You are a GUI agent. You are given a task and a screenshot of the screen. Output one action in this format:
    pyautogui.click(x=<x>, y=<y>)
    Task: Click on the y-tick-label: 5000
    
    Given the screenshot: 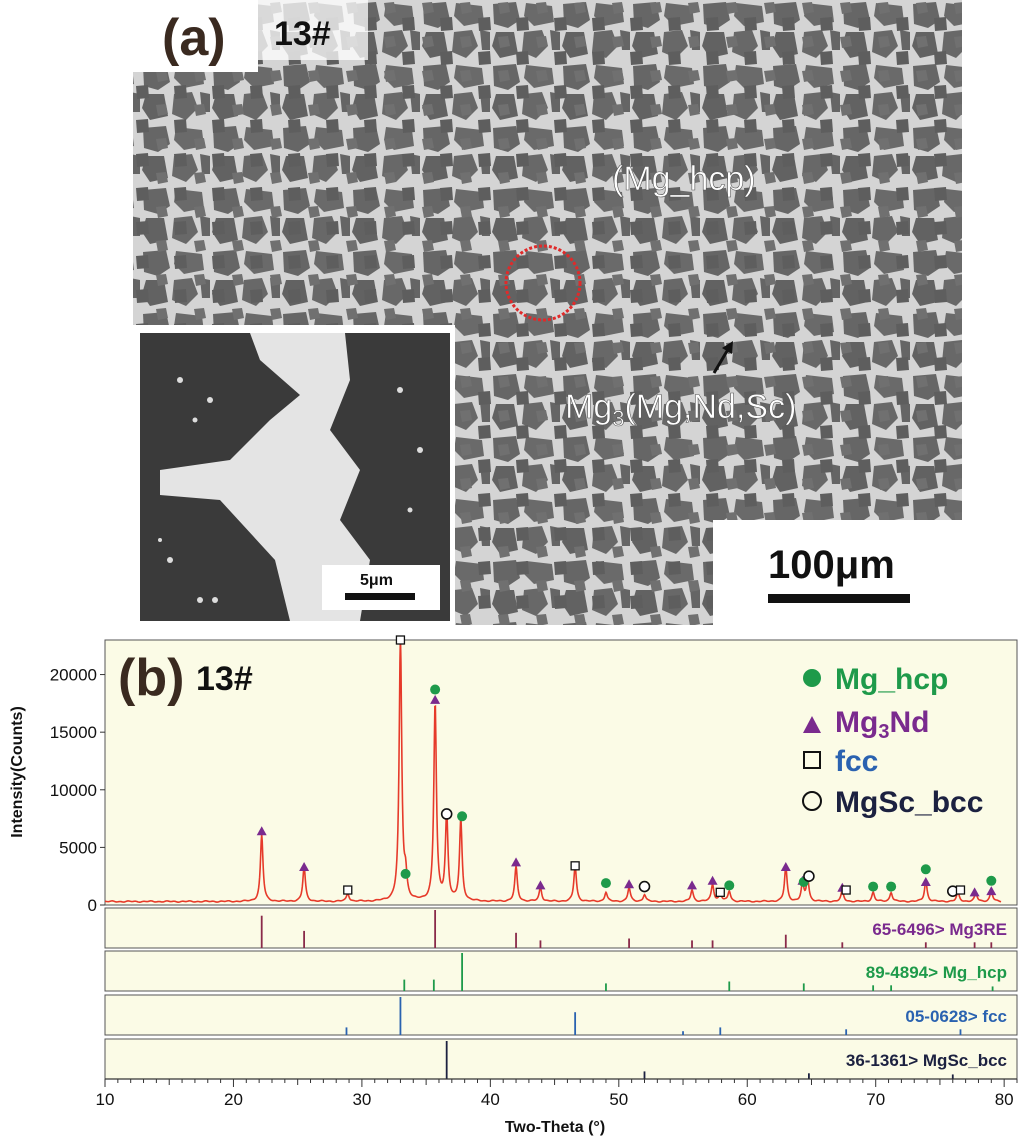 What is the action you would take?
    pyautogui.click(x=78, y=847)
    